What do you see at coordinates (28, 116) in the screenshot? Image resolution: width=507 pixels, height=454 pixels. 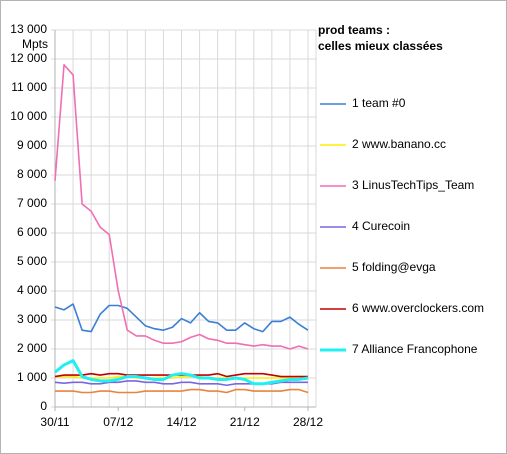 I see `y-tick-label: 10 000` at bounding box center [28, 116].